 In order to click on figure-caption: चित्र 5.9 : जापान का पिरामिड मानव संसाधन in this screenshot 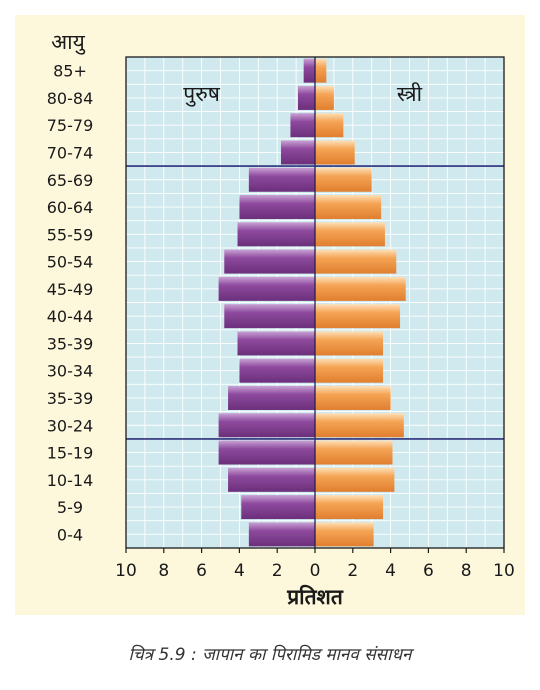, I will do `click(270, 655)`.